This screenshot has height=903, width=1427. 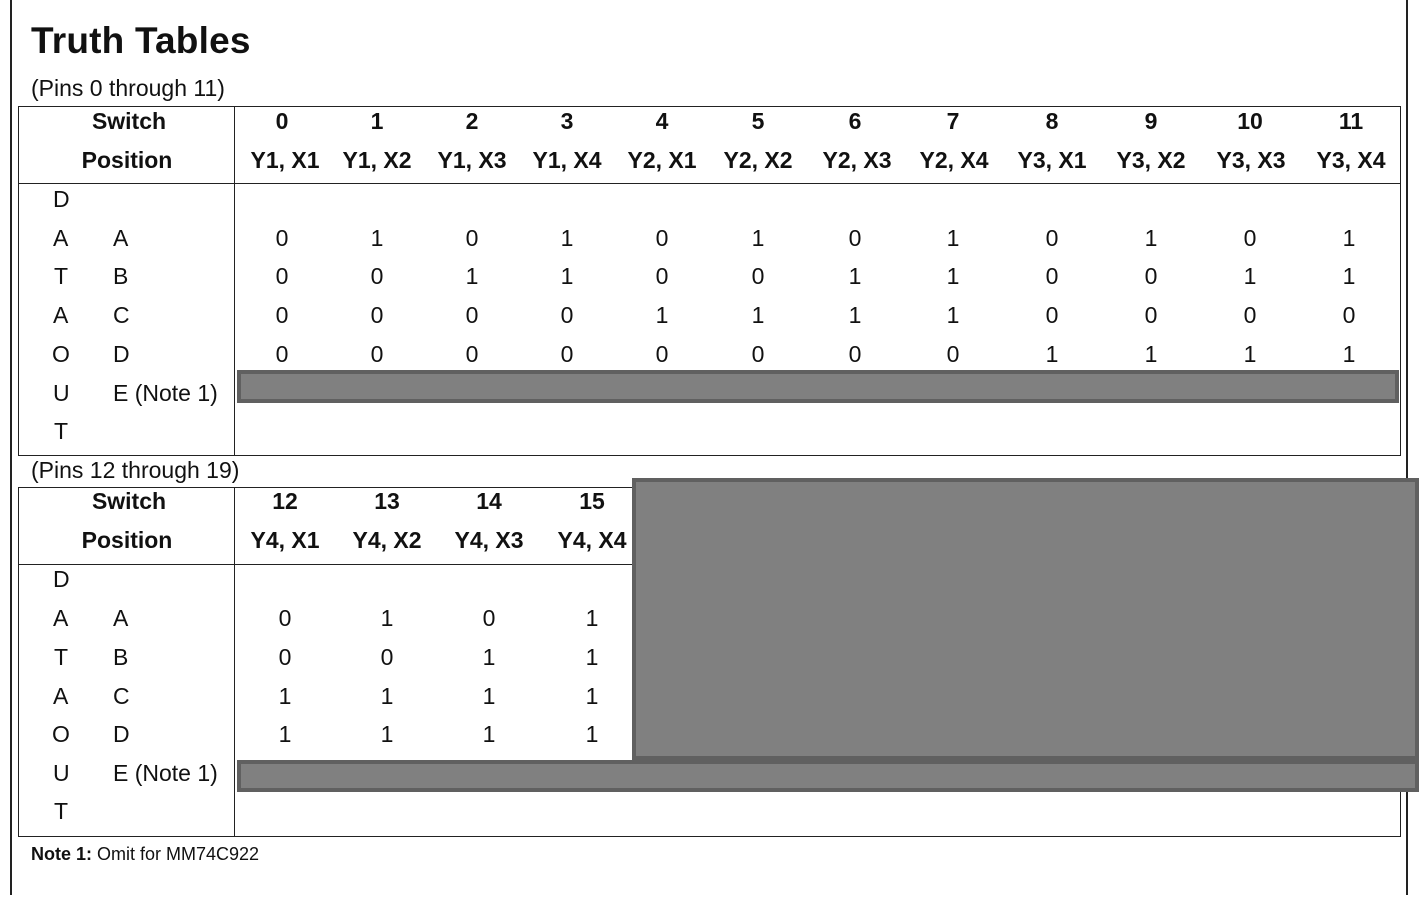 What do you see at coordinates (1151, 121) in the screenshot?
I see `table1-col-num: 9` at bounding box center [1151, 121].